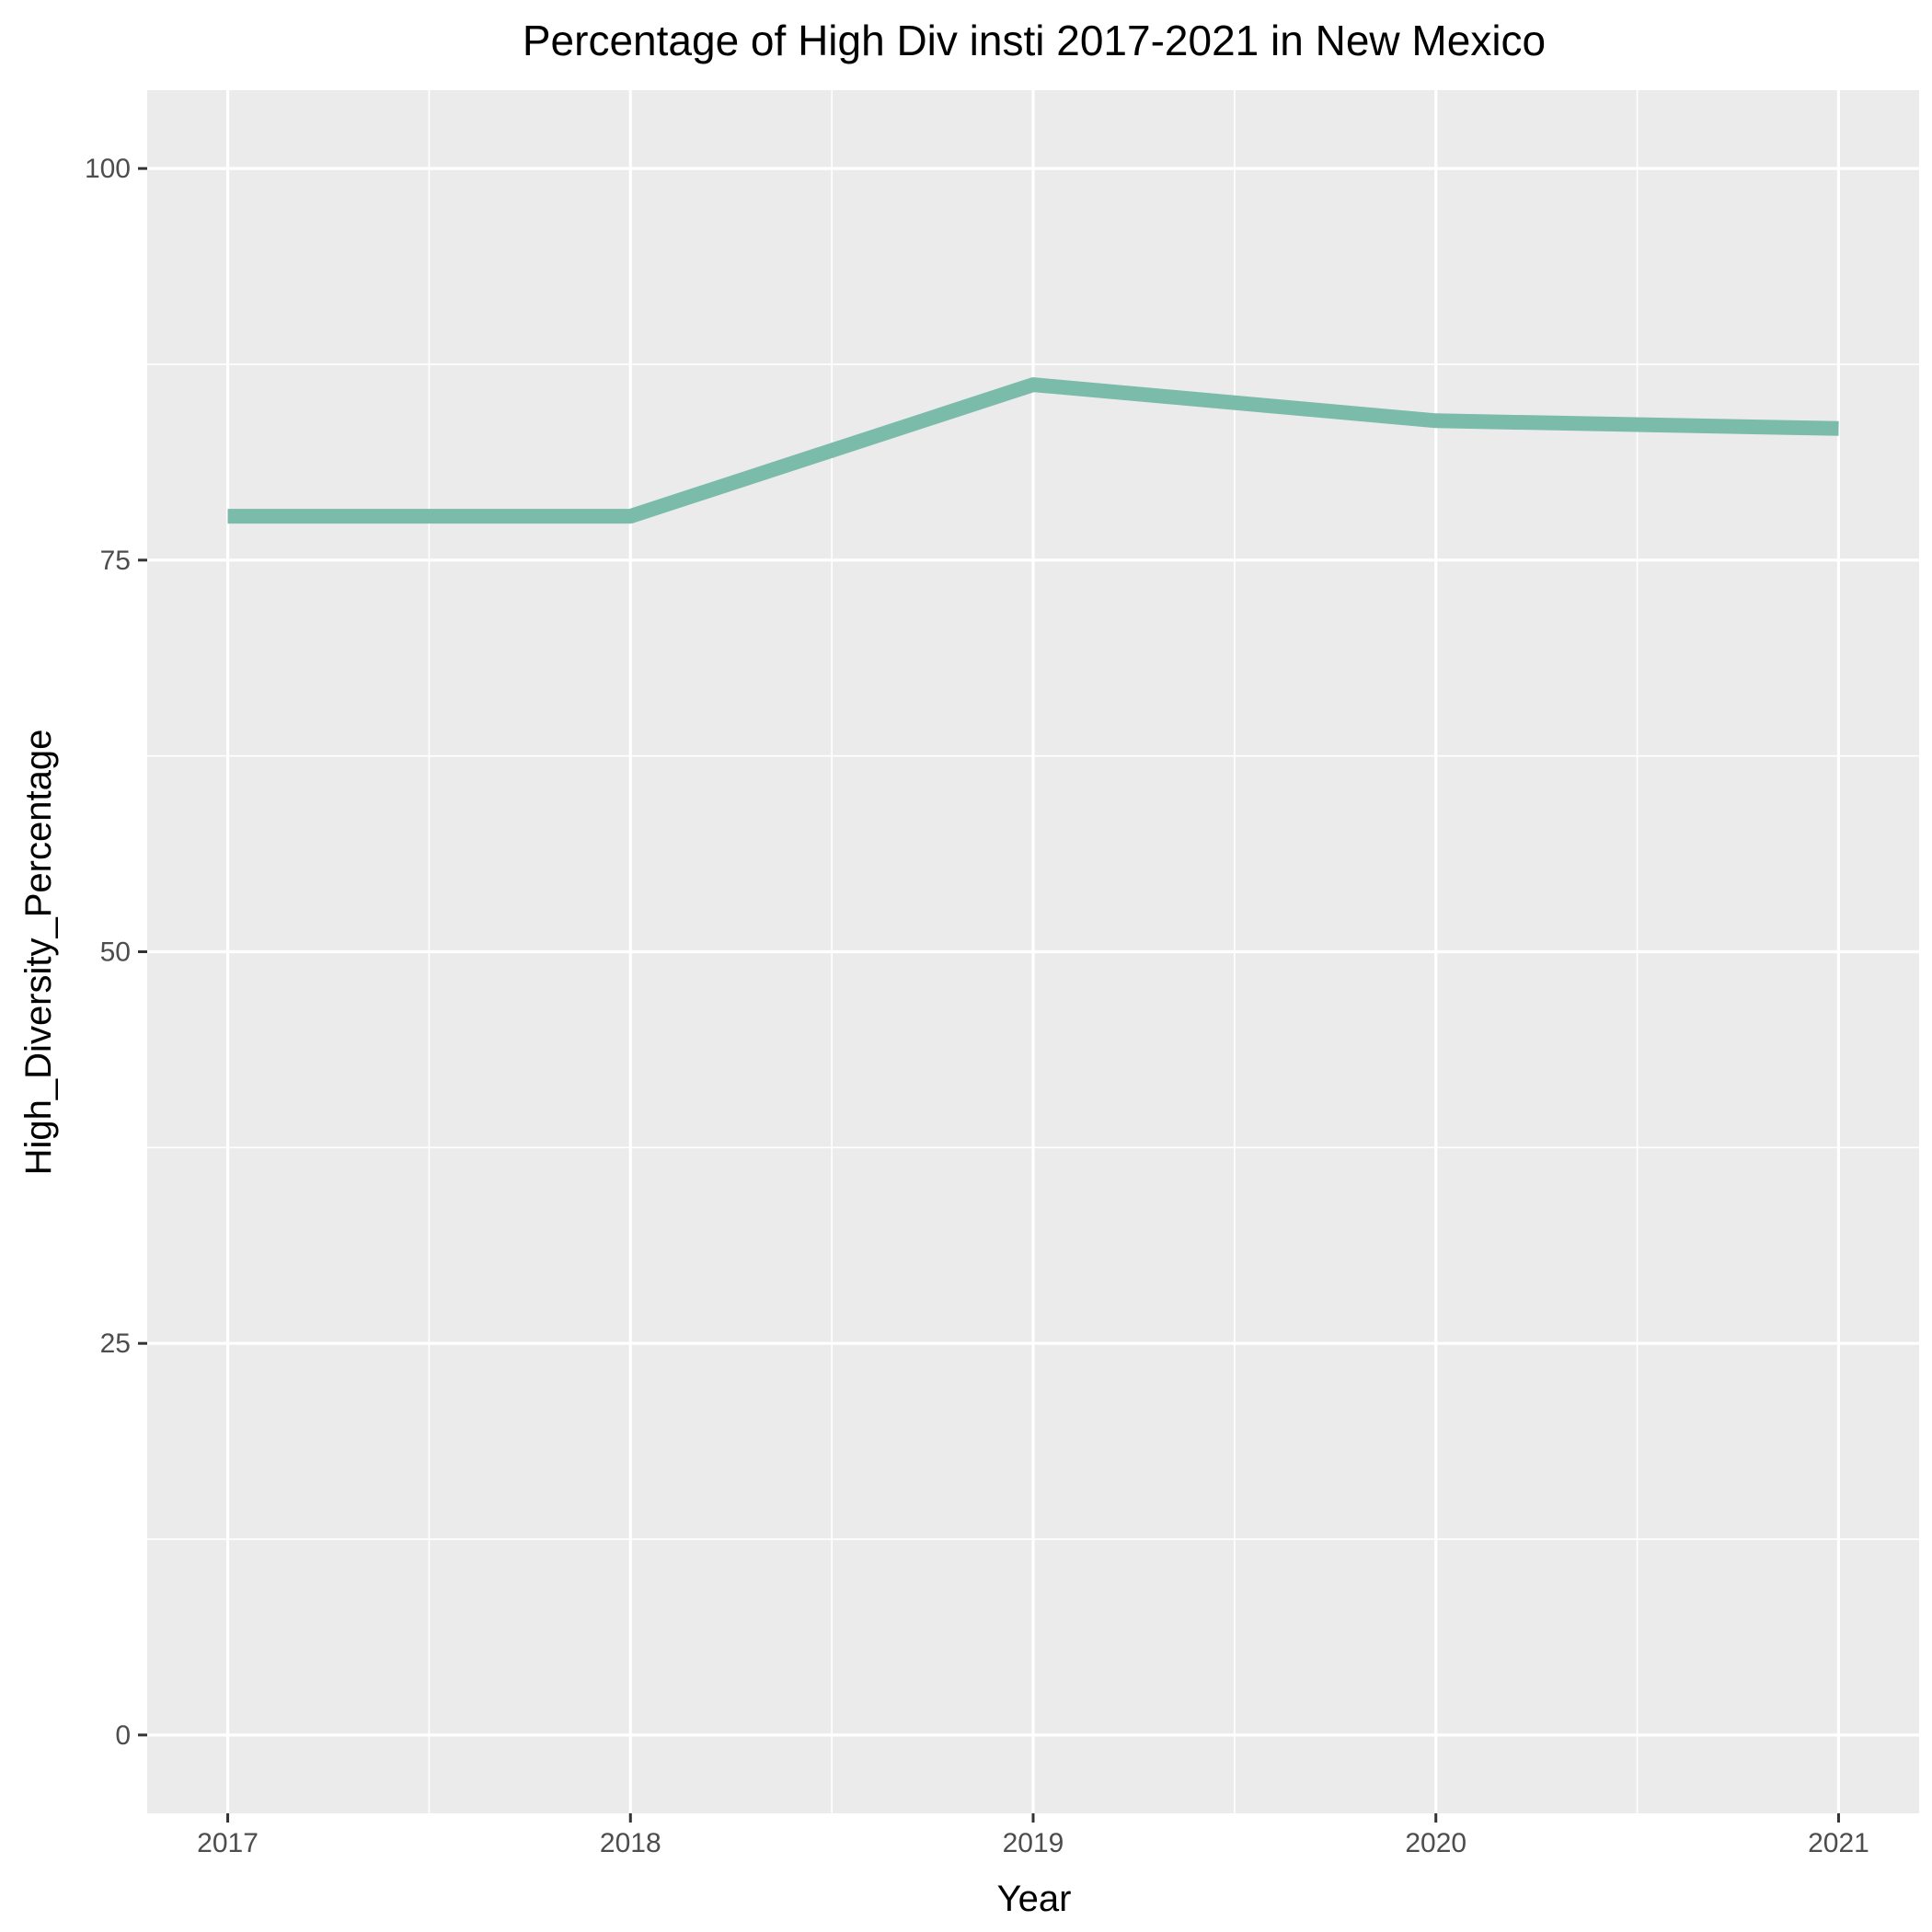  Describe the element at coordinates (228, 1843) in the screenshot. I see `x-tick-label: 2017` at that location.